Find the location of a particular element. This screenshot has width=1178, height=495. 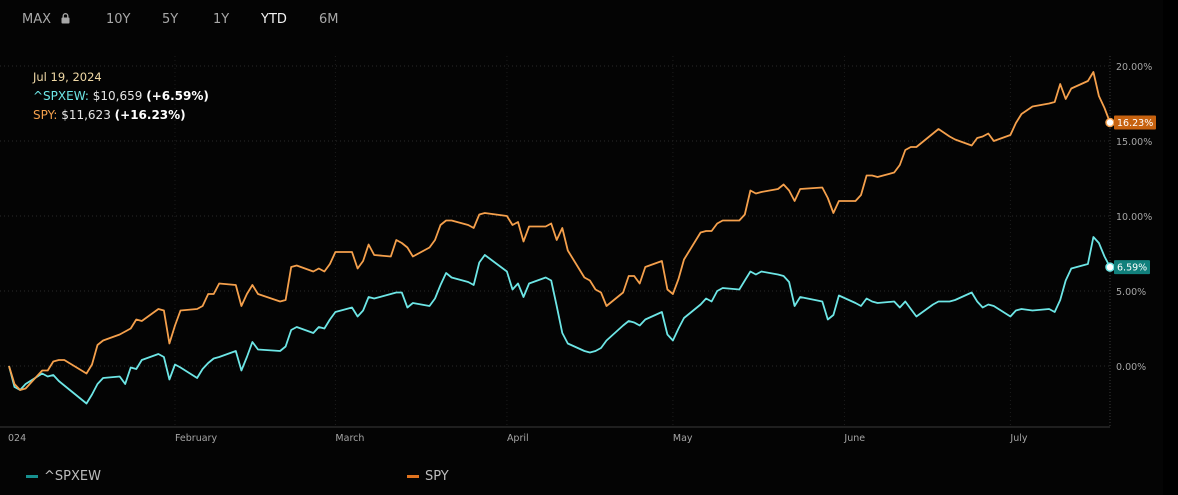

end-badge-spy is located at coordinates (1135, 122).